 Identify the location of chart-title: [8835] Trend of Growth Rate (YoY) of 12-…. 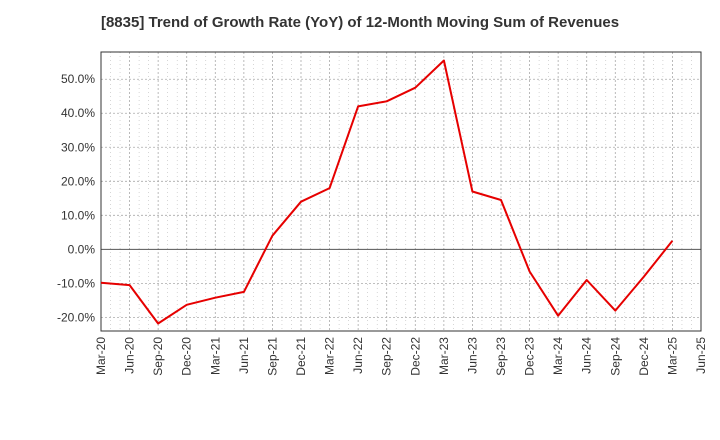
(360, 22).